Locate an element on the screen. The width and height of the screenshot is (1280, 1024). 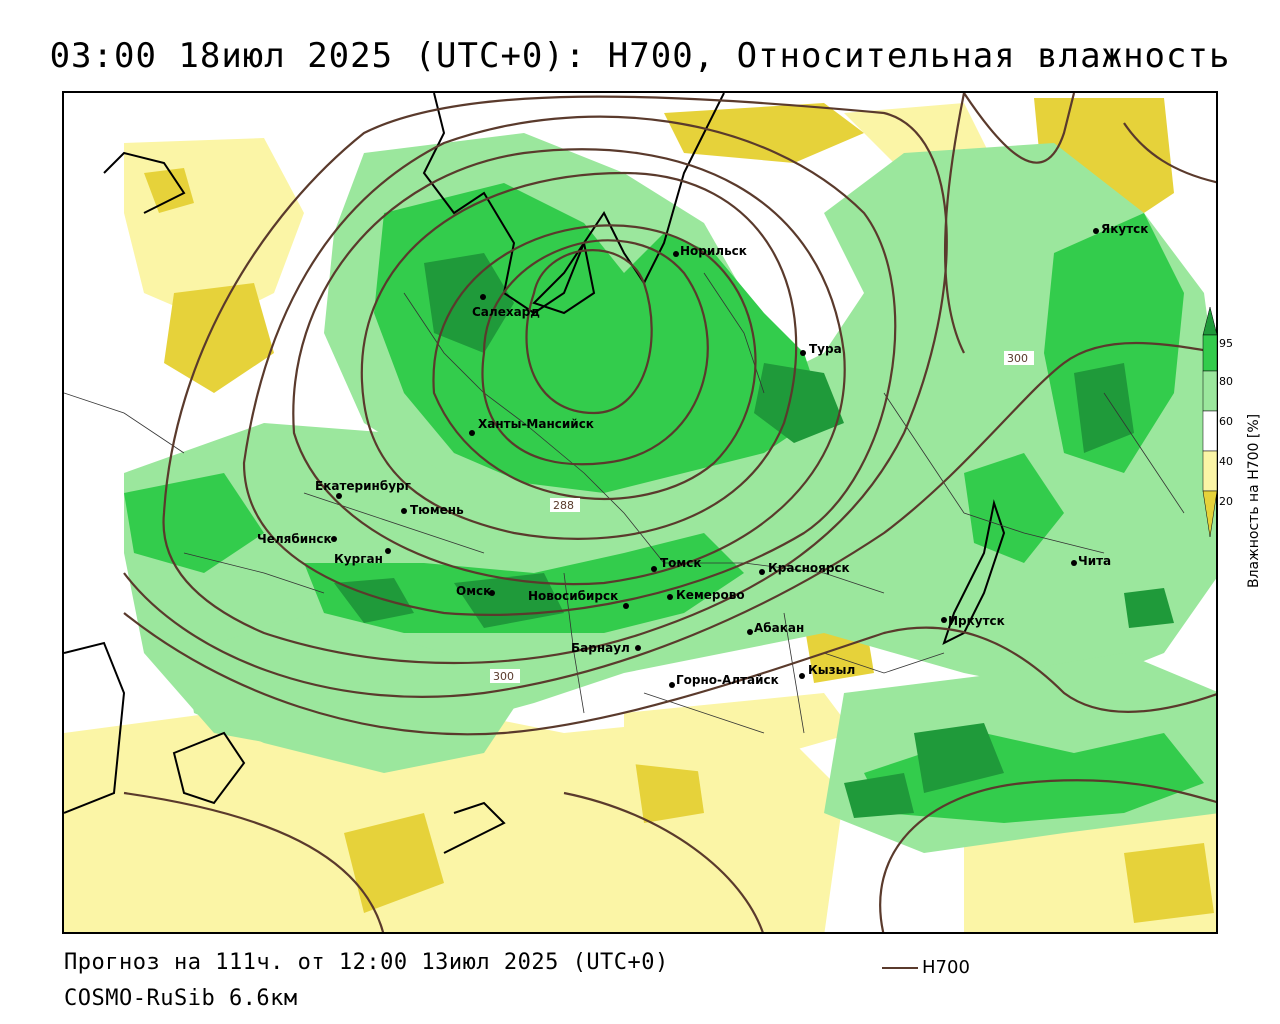
colorbar-tick: 20 is located at coordinates (1226, 501).